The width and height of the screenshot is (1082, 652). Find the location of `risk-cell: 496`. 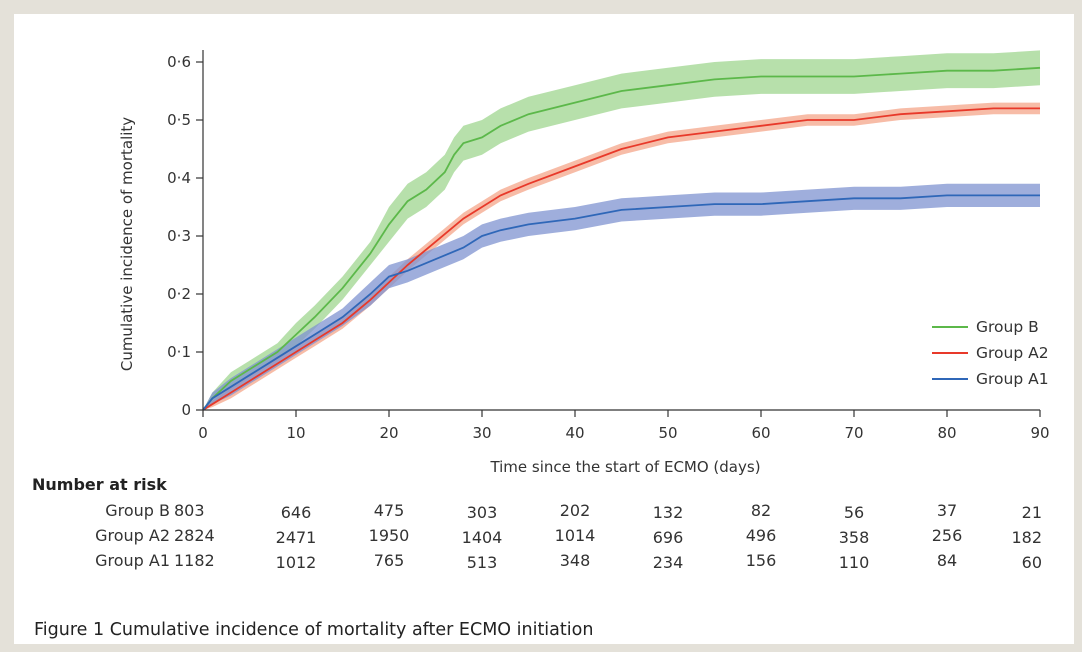

risk-cell: 496 is located at coordinates (761, 535).